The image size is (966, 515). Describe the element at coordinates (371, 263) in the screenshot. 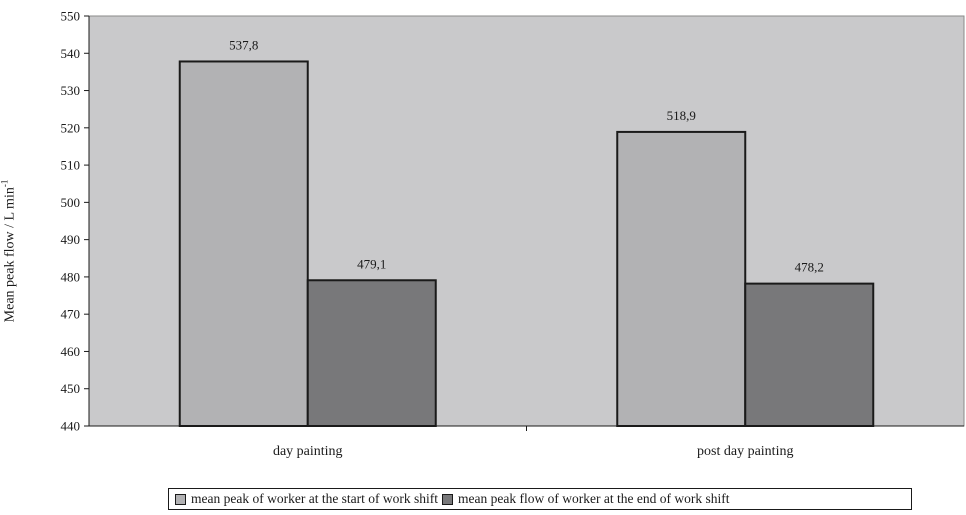

I see `bar-value-label: 479,1` at that location.